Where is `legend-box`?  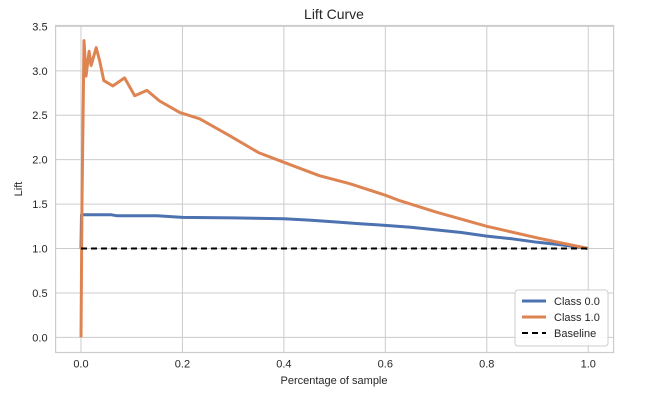 legend-box is located at coordinates (561, 318).